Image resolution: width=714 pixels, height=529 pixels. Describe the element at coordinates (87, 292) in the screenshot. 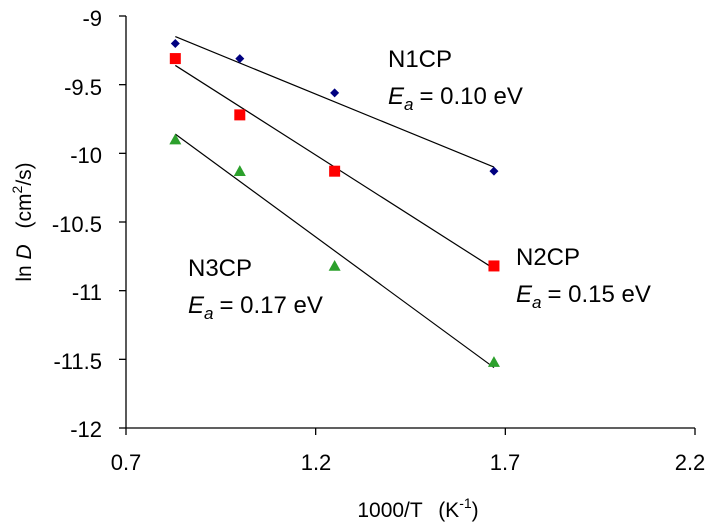

I see `y-tick-label: -11` at that location.